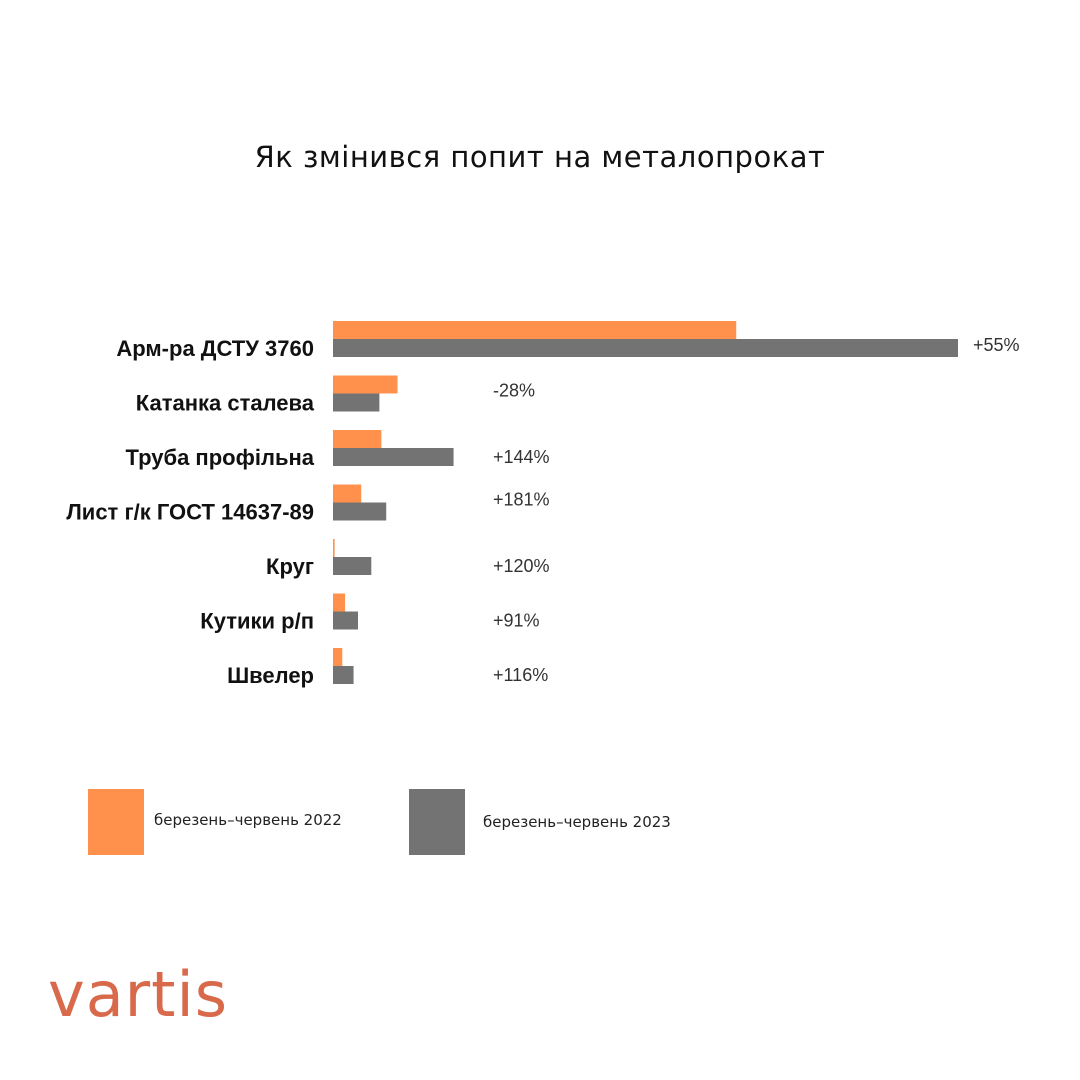 Image resolution: width=1080 pixels, height=1080 pixels. Describe the element at coordinates (521, 500) in the screenshot. I see `change-label-3: +181%` at that location.